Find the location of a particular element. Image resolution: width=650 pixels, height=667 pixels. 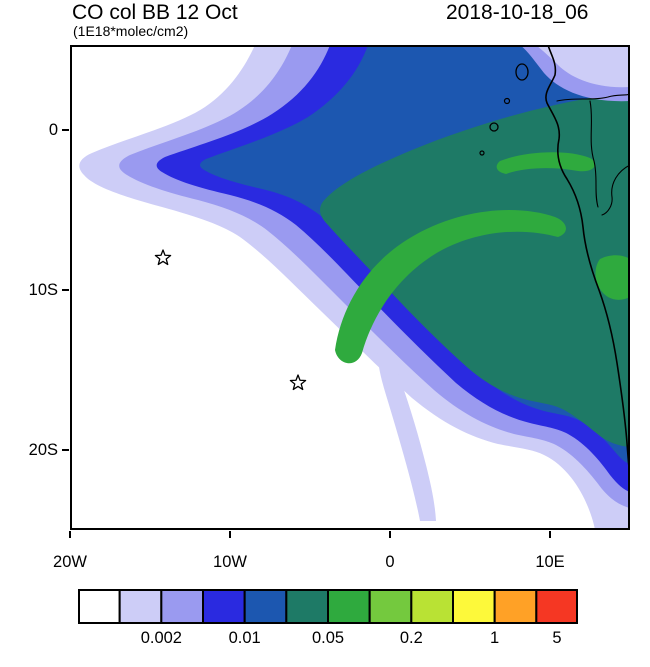

colorbar-labels: 0.002 0.01 0.05 0.2 1 5 is located at coordinates (328, 640).